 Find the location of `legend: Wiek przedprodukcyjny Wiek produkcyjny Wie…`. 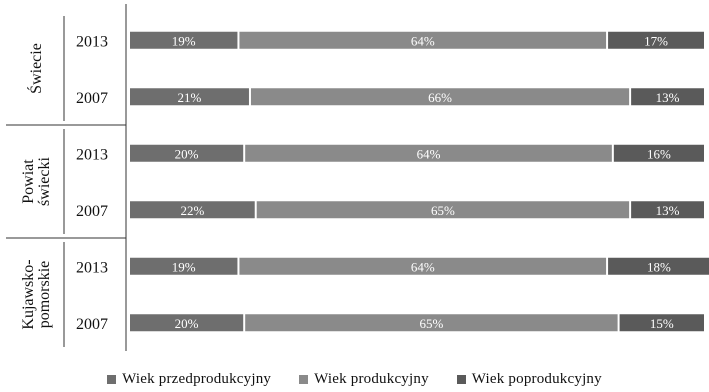

legend: Wiek przedprodukcyjny Wiek produkcyjny Wie… is located at coordinates (354, 379).